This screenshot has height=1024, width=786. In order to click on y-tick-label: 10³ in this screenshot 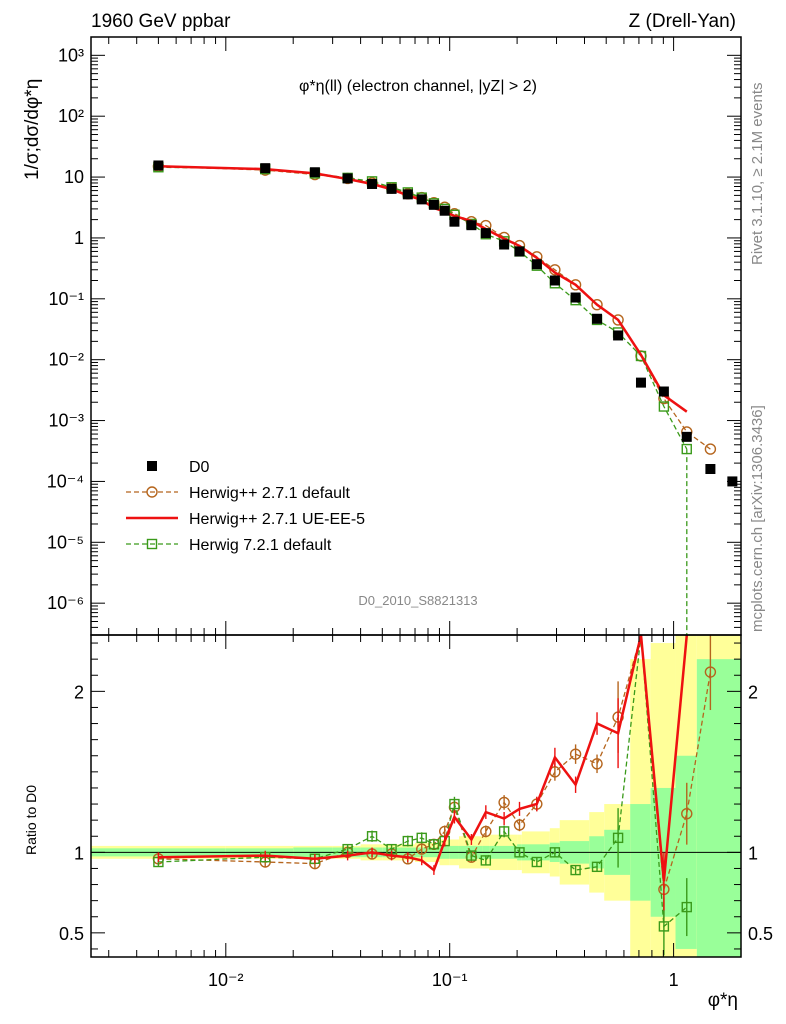, I will do `click(71, 55)`.